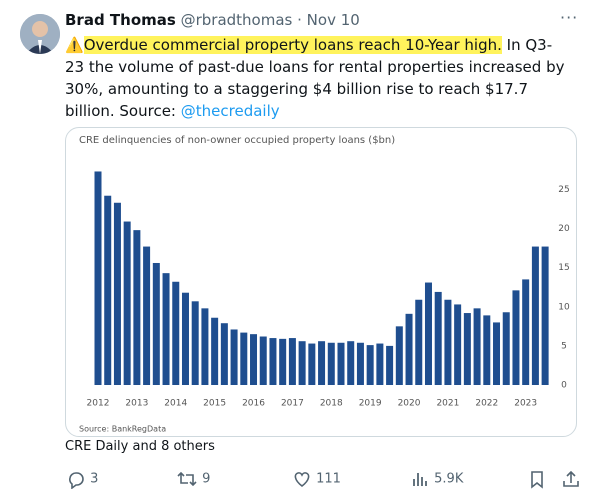  I want to click on share-button, so click(571, 479).